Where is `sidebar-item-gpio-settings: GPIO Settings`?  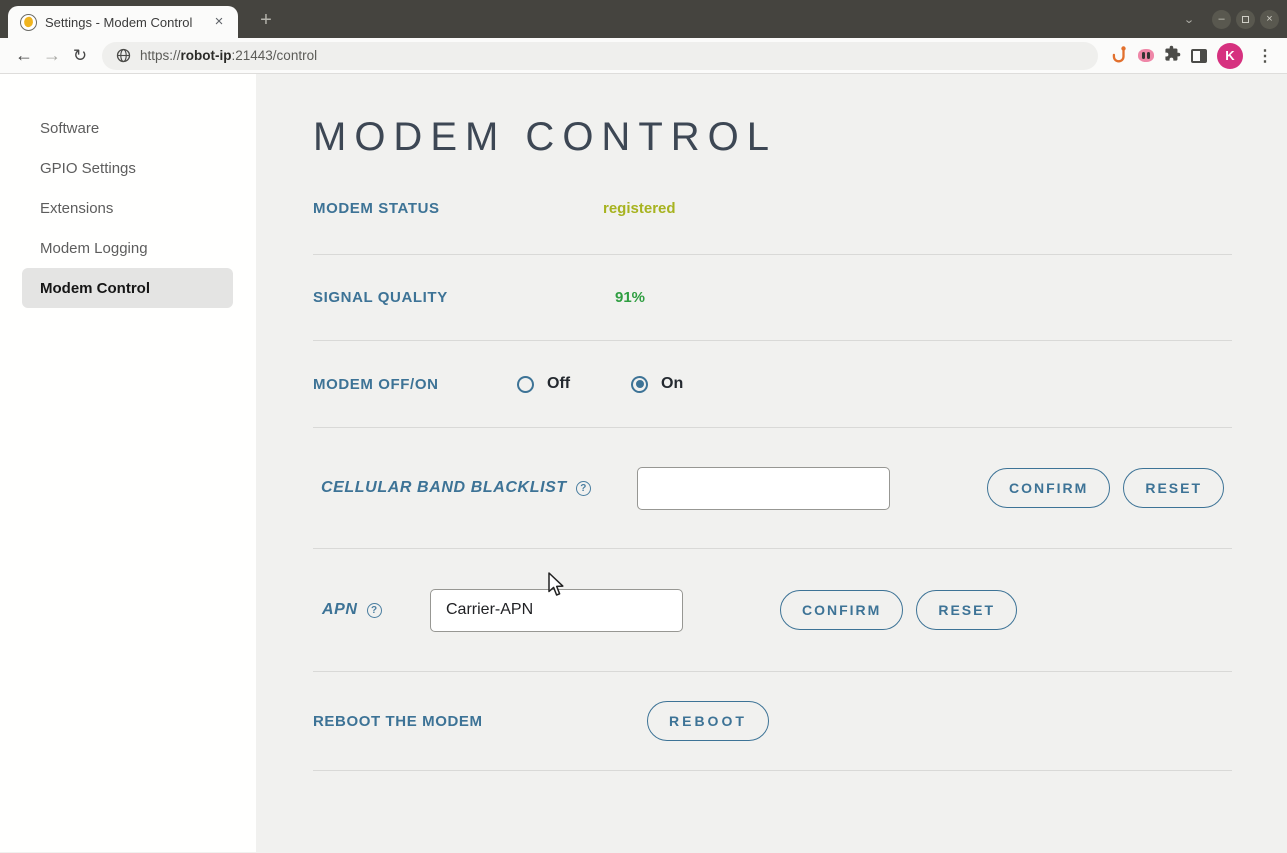
sidebar-item-gpio-settings: GPIO Settings is located at coordinates (88, 168).